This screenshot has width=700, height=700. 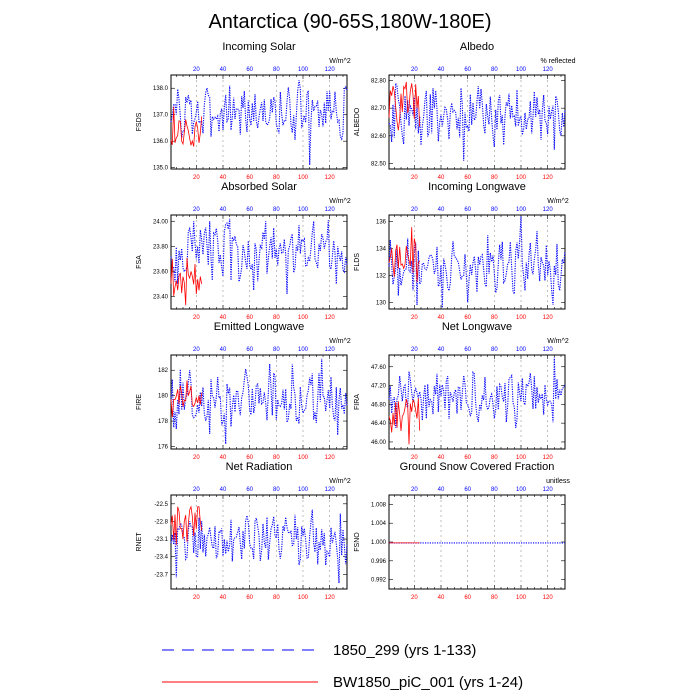 I want to click on xtick-label-top-albedo: 100, so click(x=521, y=70).